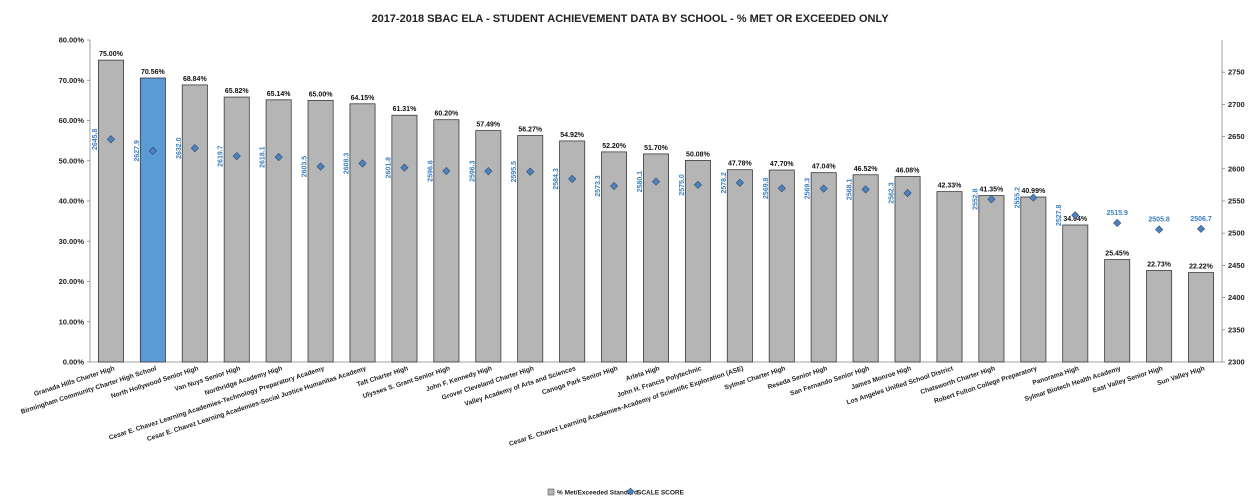 Image resolution: width=1250 pixels, height=501 pixels. Describe the element at coordinates (137, 151) in the screenshot. I see `scale-score-label: 2627.9` at that location.